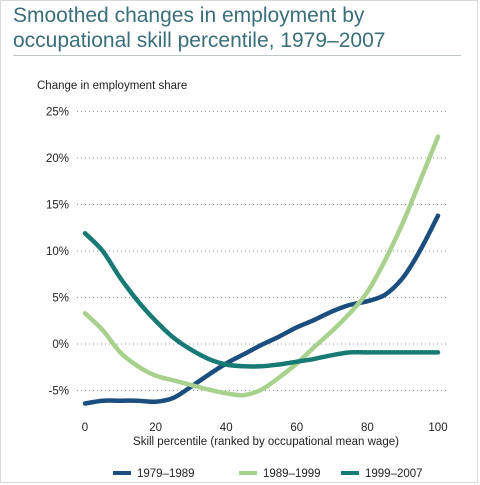  What do you see at coordinates (57, 159) in the screenshot?
I see `y-tick-label: 20%` at bounding box center [57, 159].